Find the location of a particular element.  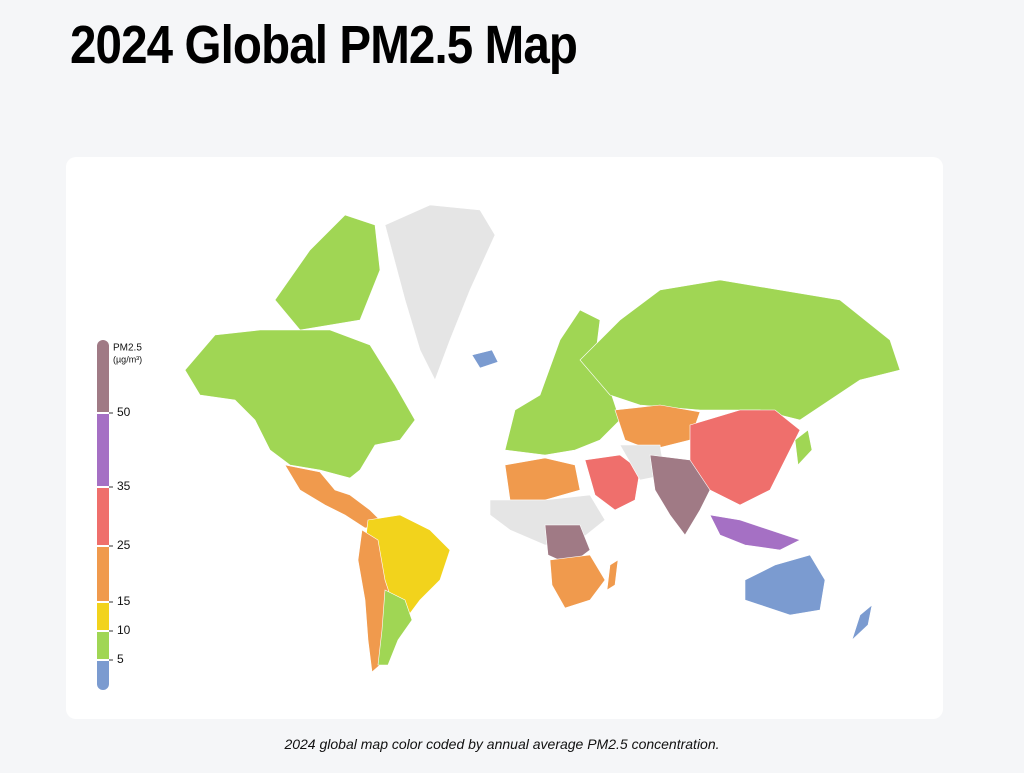

north-africa is located at coordinates (542, 479).